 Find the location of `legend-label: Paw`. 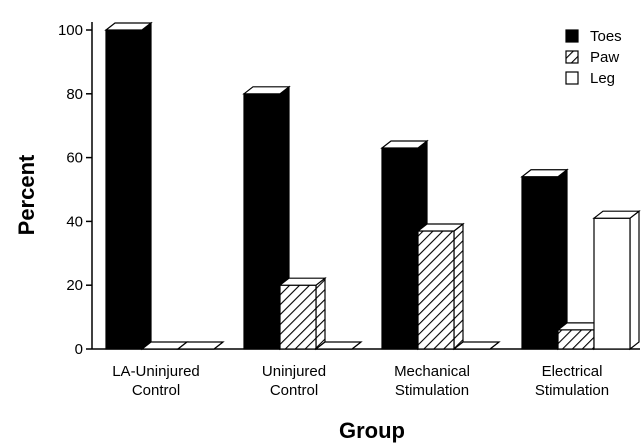

legend-label: Paw is located at coordinates (604, 57).